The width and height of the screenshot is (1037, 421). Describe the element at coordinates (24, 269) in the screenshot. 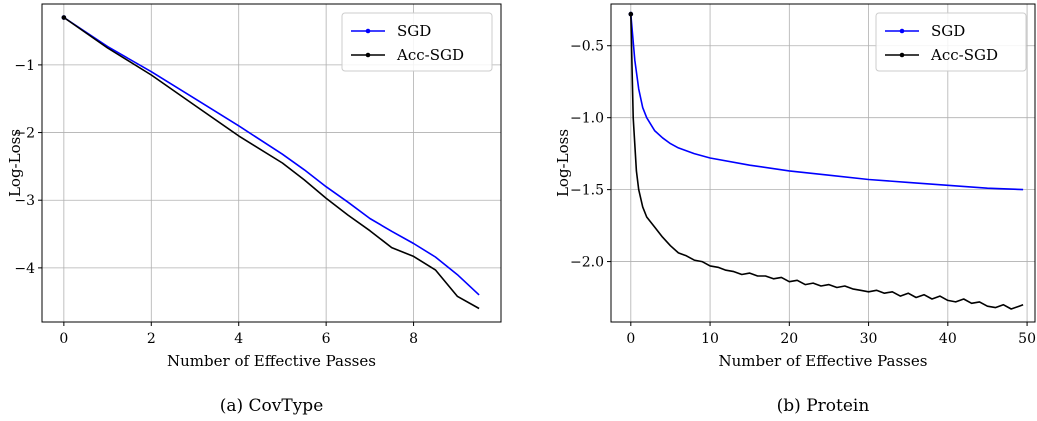

I see `y-tick-label: −4` at that location.